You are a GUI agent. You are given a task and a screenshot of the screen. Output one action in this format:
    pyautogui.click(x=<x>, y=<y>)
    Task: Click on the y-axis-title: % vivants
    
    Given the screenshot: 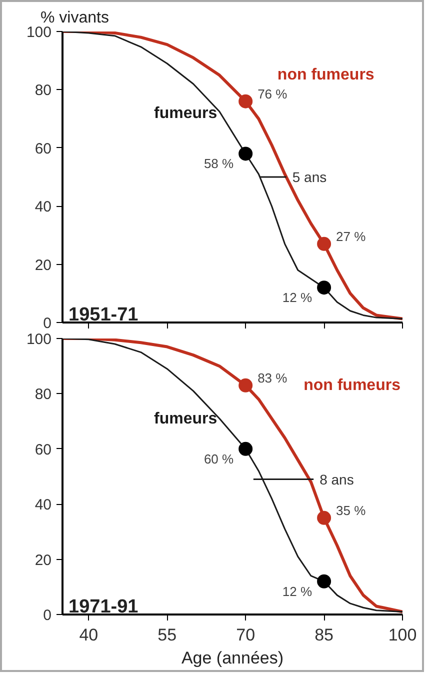 What is the action you would take?
    pyautogui.click(x=74, y=18)
    